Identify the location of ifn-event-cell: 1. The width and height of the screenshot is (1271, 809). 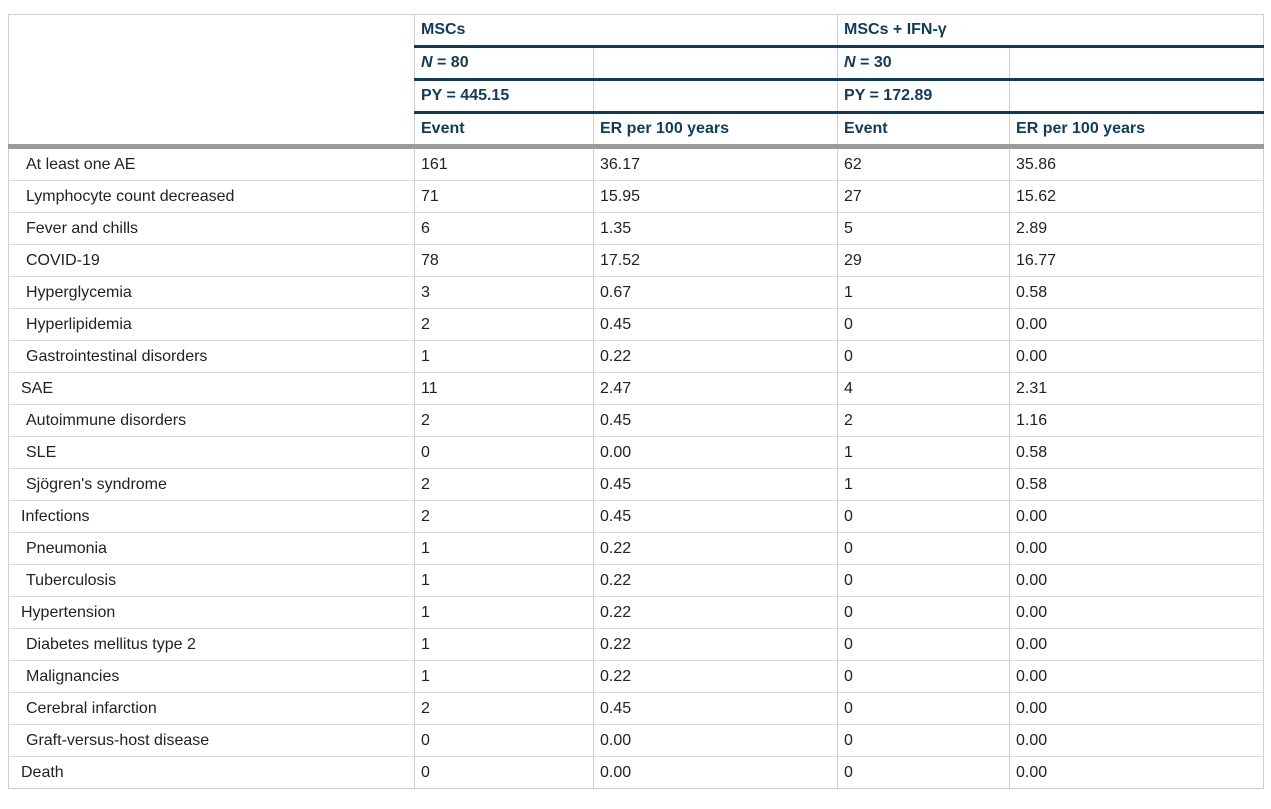
(923, 292).